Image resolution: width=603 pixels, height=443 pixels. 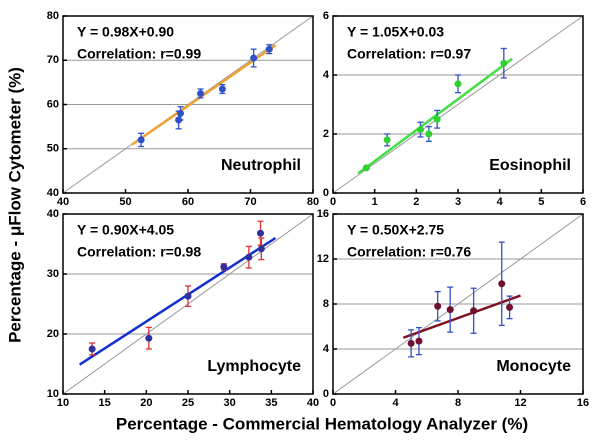 I want to click on cell-type: Neutrophil, so click(x=261, y=165).